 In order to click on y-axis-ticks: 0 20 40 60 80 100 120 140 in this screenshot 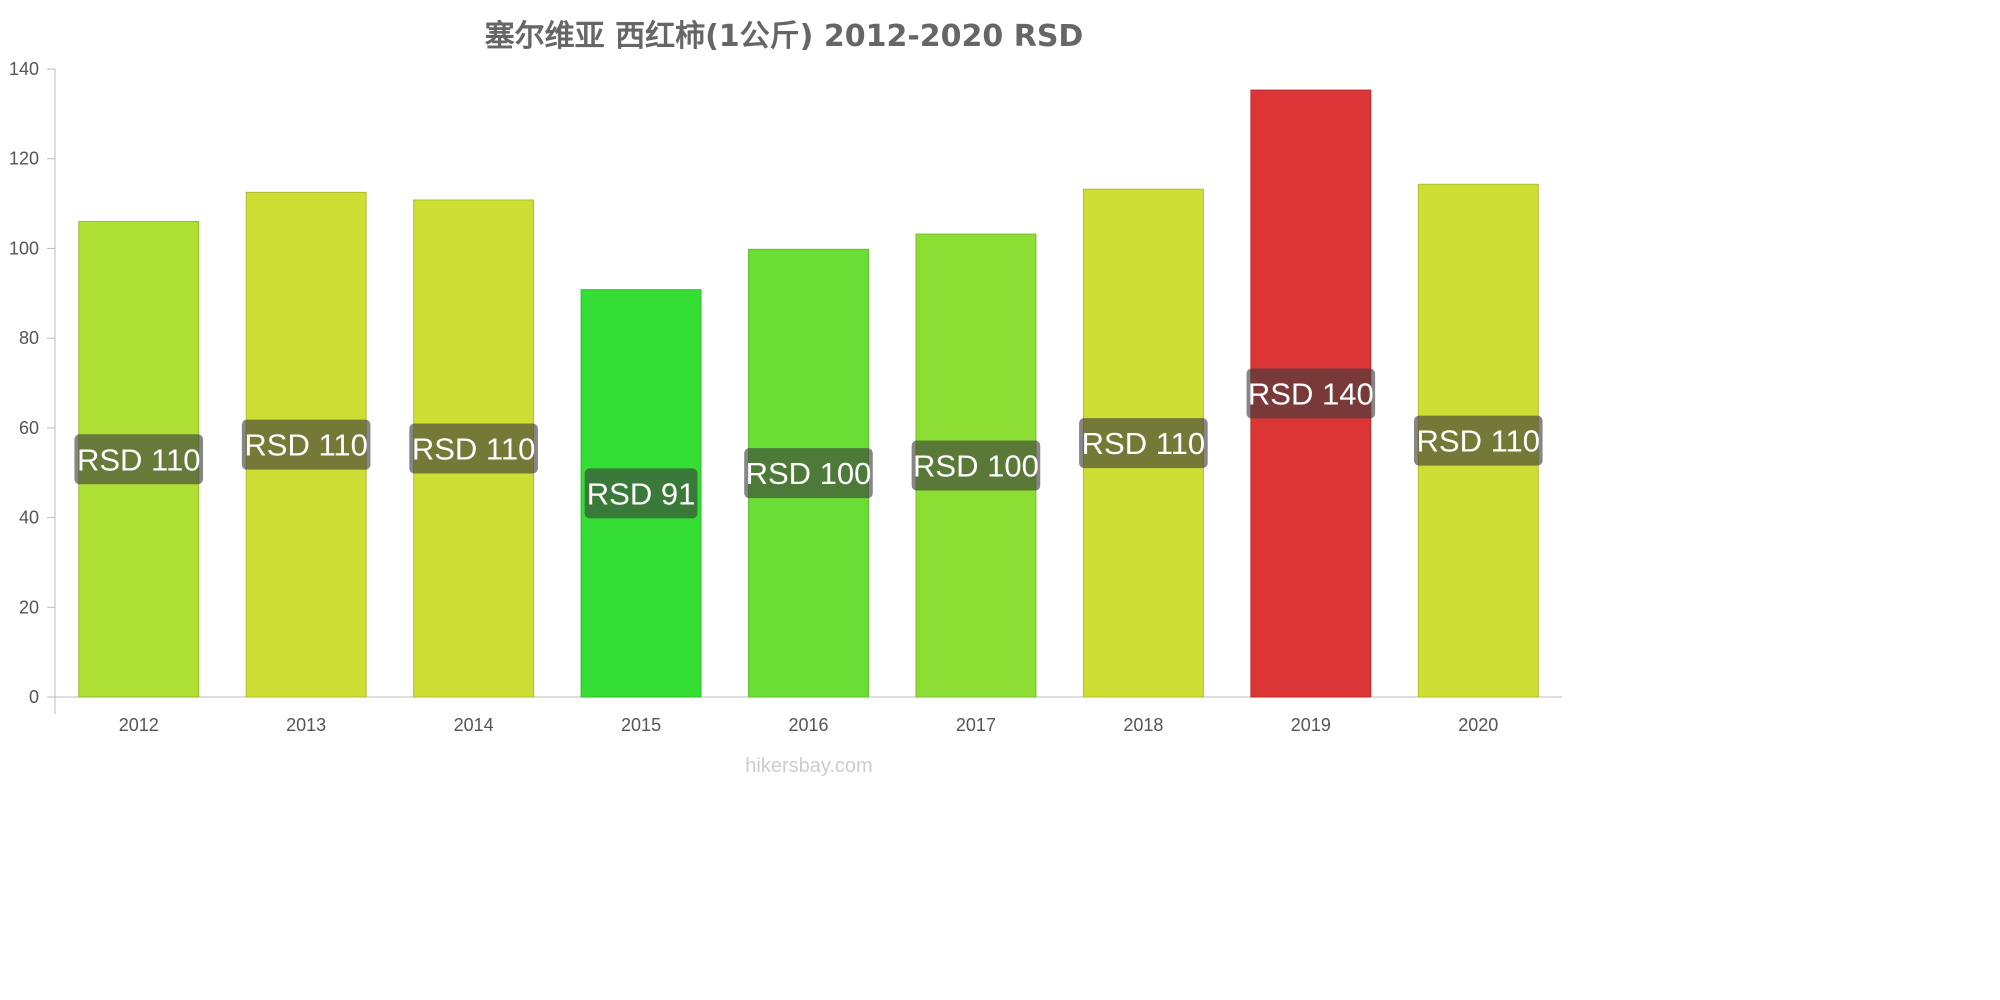, I will do `click(32, 383)`.